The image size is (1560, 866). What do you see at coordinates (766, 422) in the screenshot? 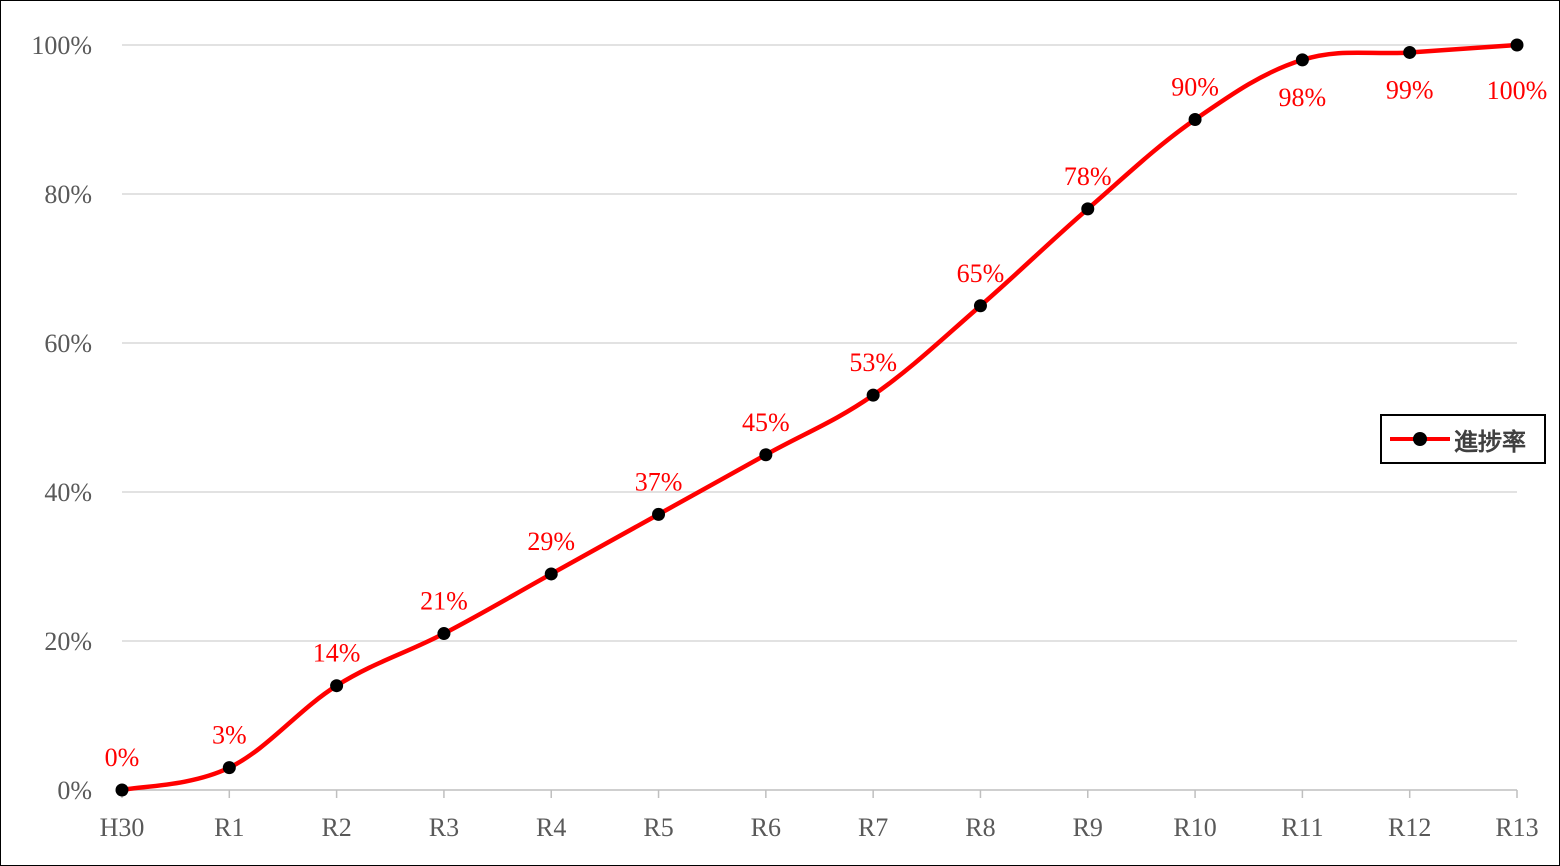
I see `data-label: 45%` at bounding box center [766, 422].